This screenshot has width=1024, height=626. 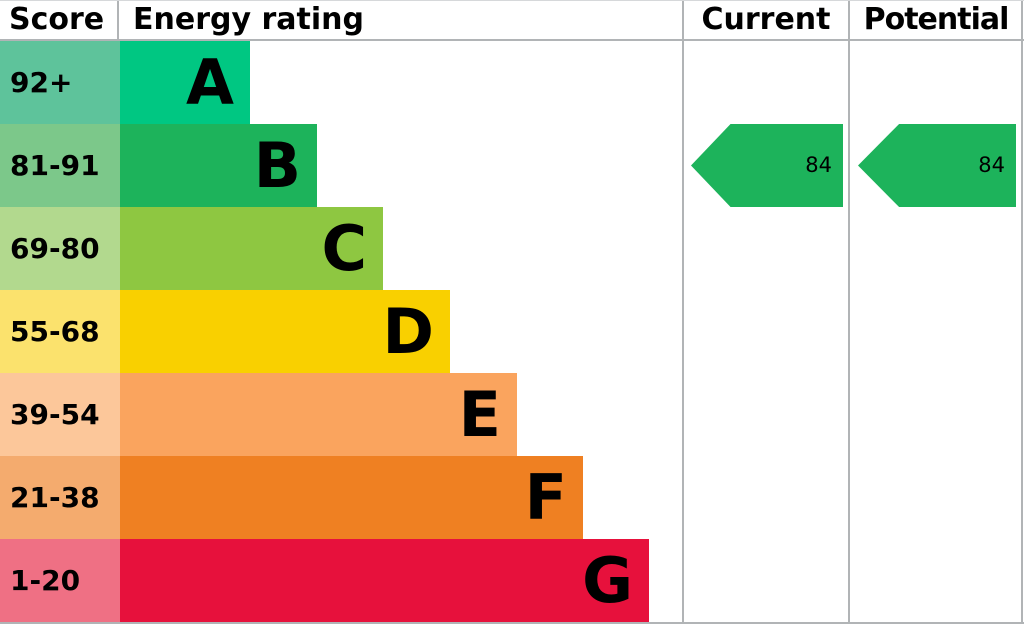 I want to click on band-letter-a: A, so click(x=210, y=82).